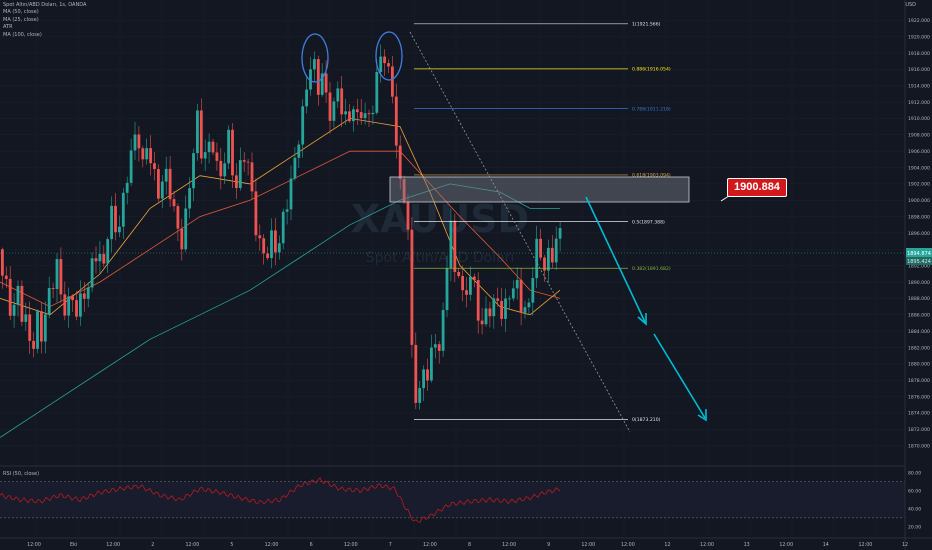 This screenshot has width=932, height=550. I want to click on last-price-extra-badge: 1895.424, so click(919, 261).